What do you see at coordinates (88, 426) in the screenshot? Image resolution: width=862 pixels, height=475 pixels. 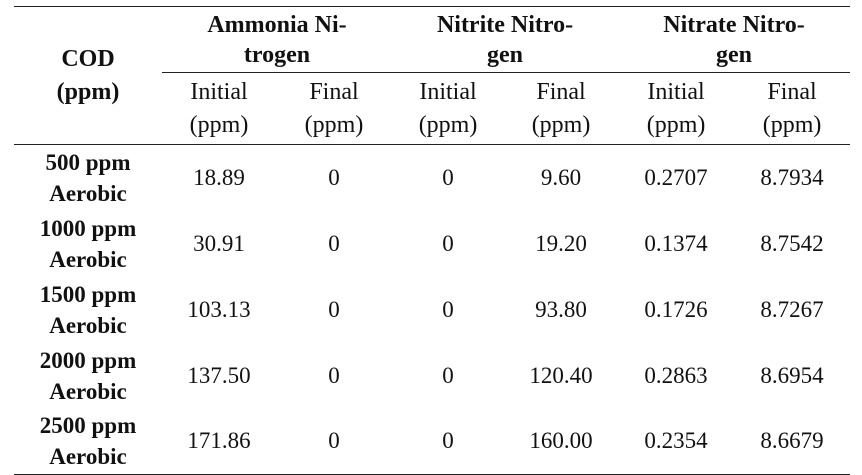 I see `row-label-line: 2500 ppm` at bounding box center [88, 426].